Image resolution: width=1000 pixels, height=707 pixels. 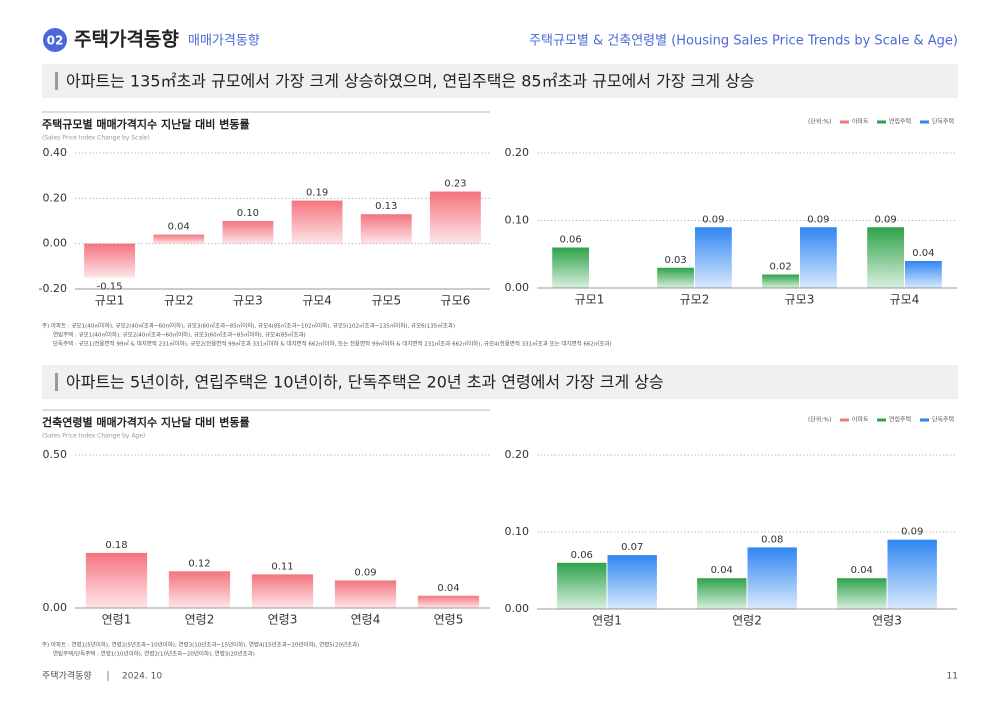 What do you see at coordinates (199, 563) in the screenshot?
I see `value-label: 0.12` at bounding box center [199, 563].